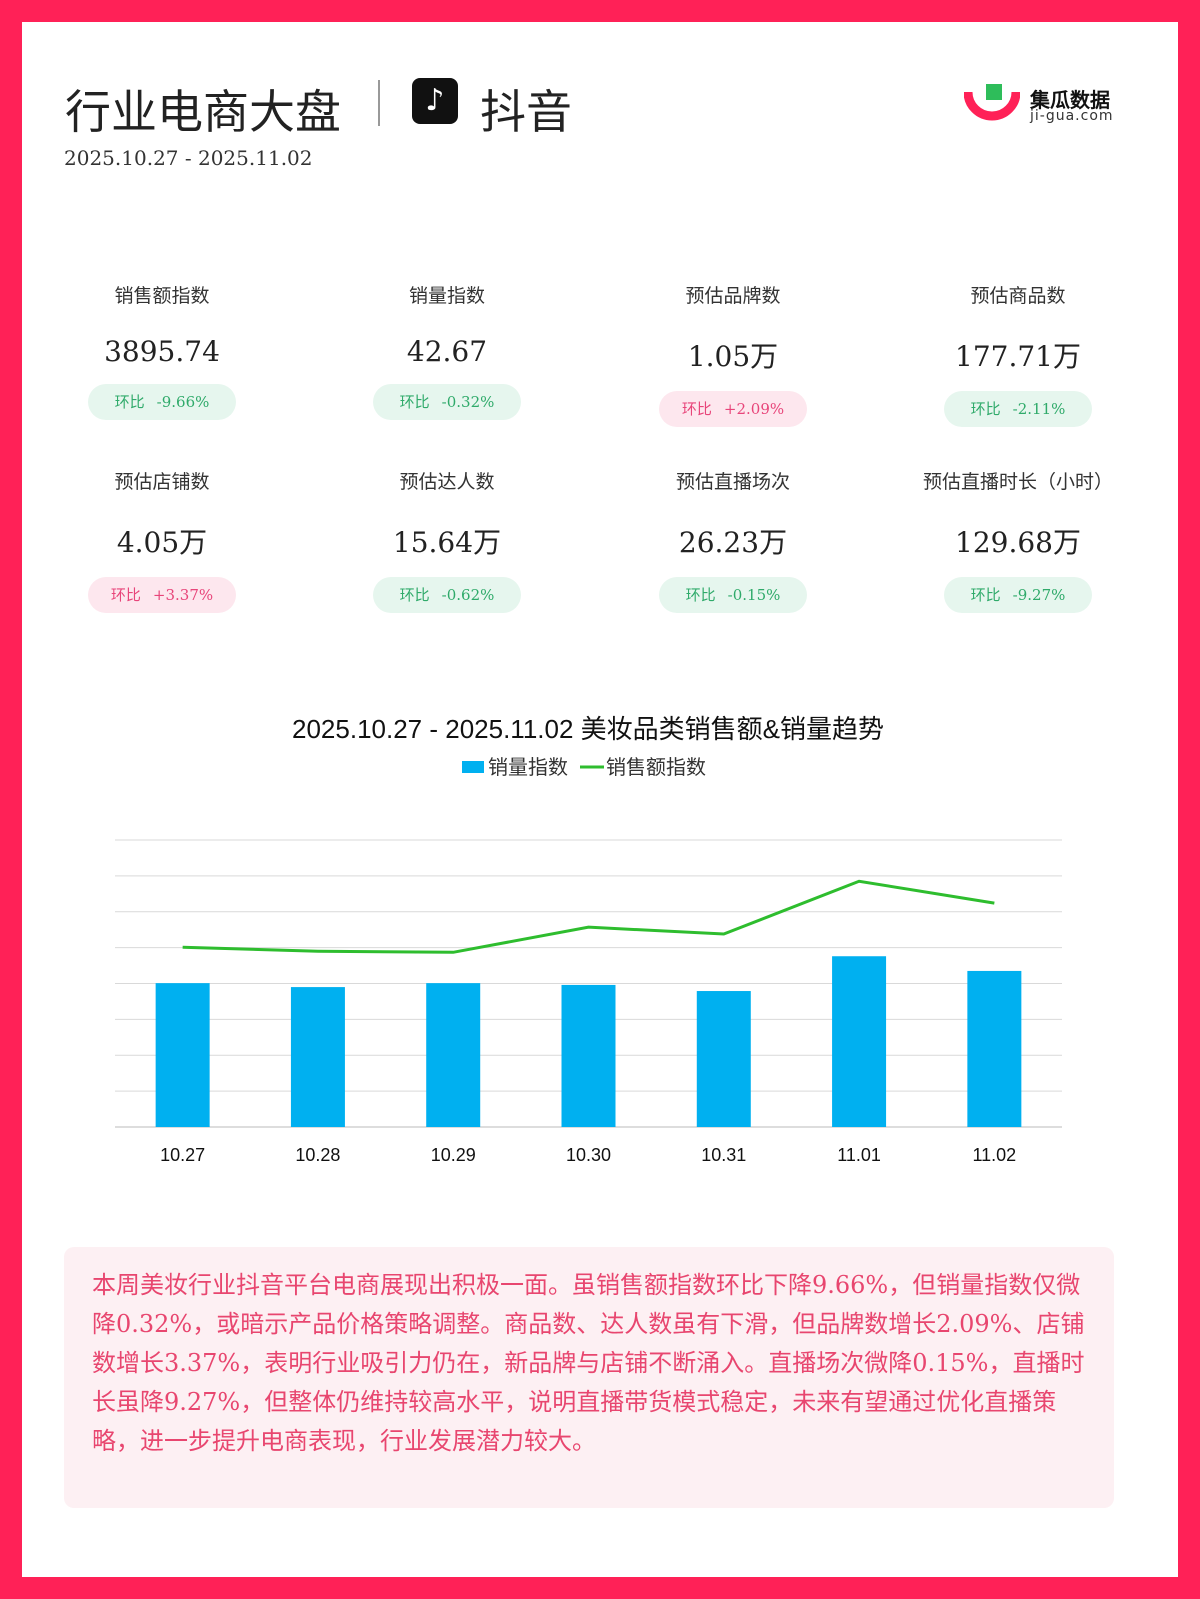 Image resolution: width=1200 pixels, height=1599 pixels. I want to click on x-tick-label: 11.02, so click(994, 1155).